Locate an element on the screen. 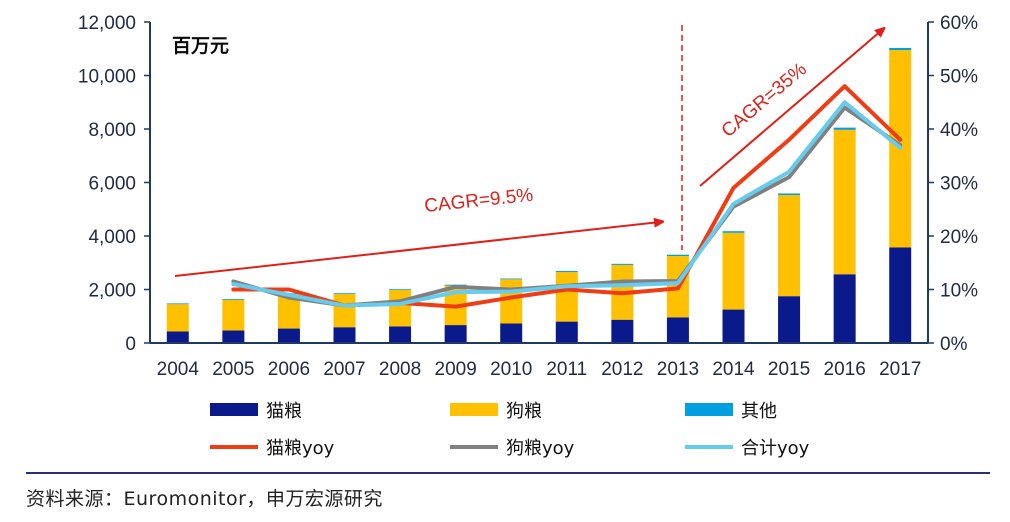  bar-猫粮-2016 is located at coordinates (844, 308).